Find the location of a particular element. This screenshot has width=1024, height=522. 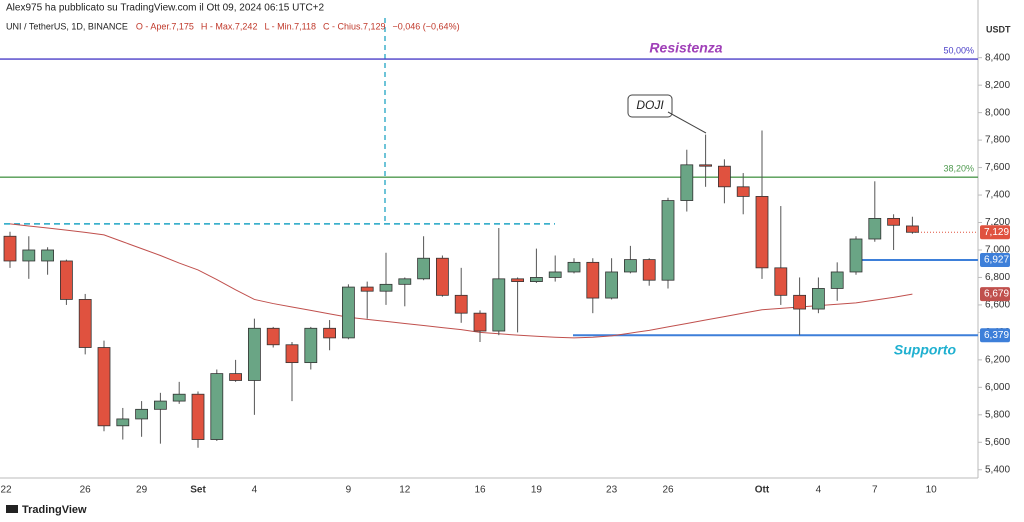

x-tick-label: 10 is located at coordinates (932, 490).